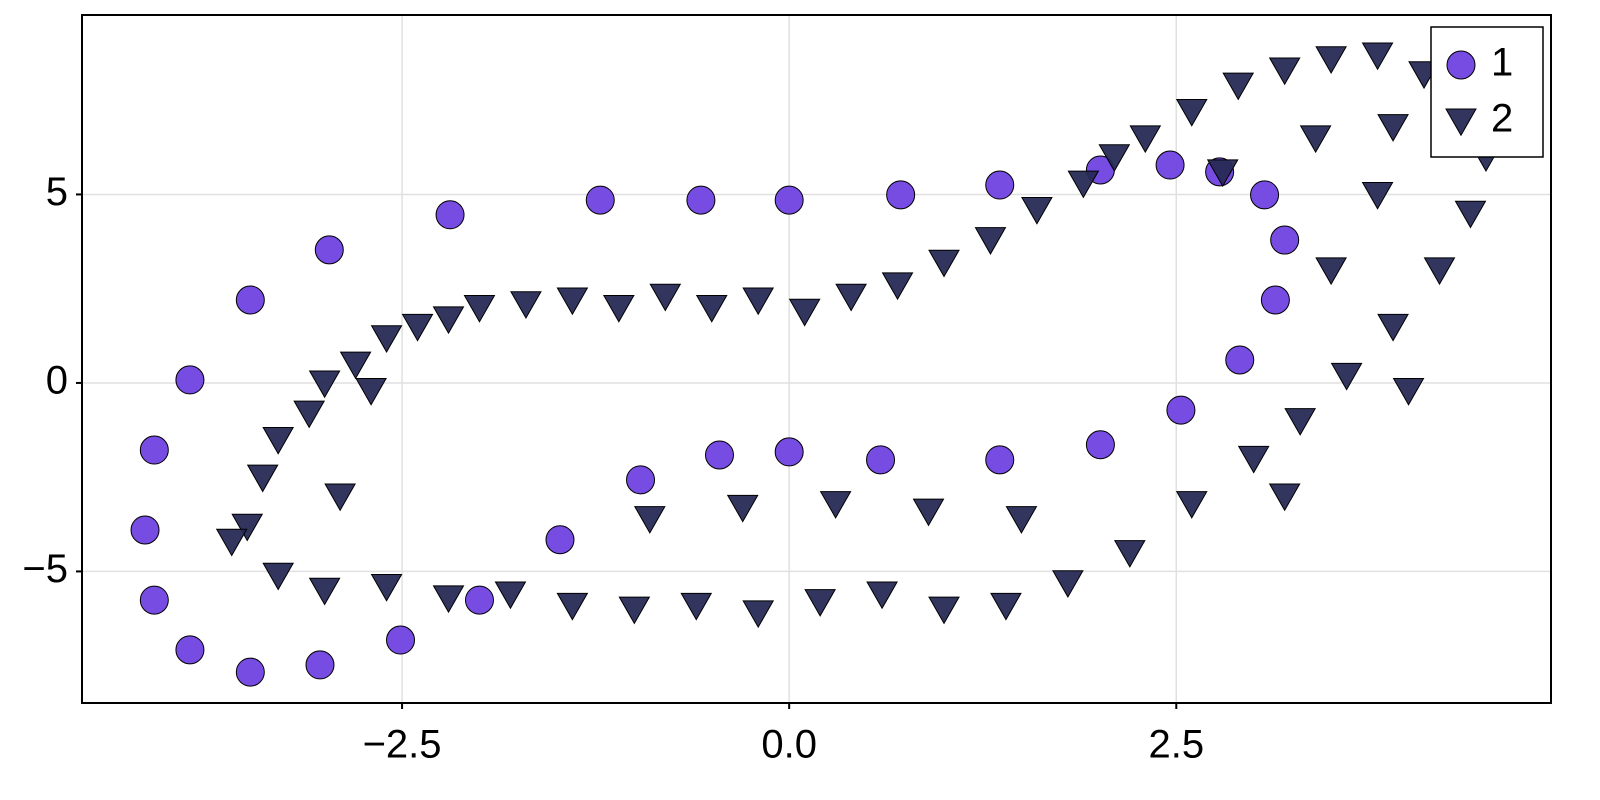 This screenshot has width=1600, height=800. Describe the element at coordinates (57, 192) in the screenshot. I see `y-tick-label: 5` at that location.